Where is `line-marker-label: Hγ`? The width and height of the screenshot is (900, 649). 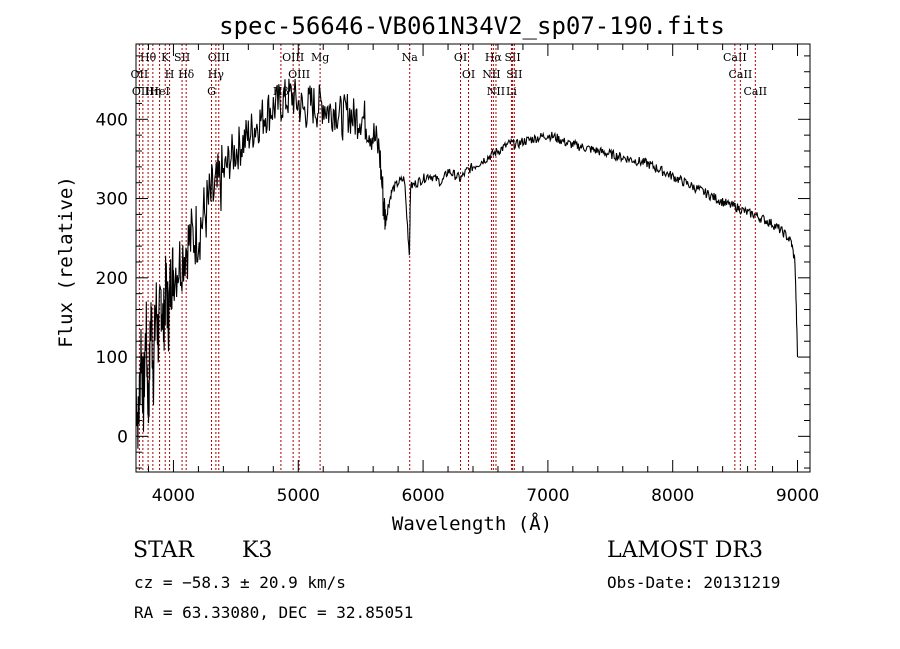 line-marker-label: Hγ is located at coordinates (216, 74).